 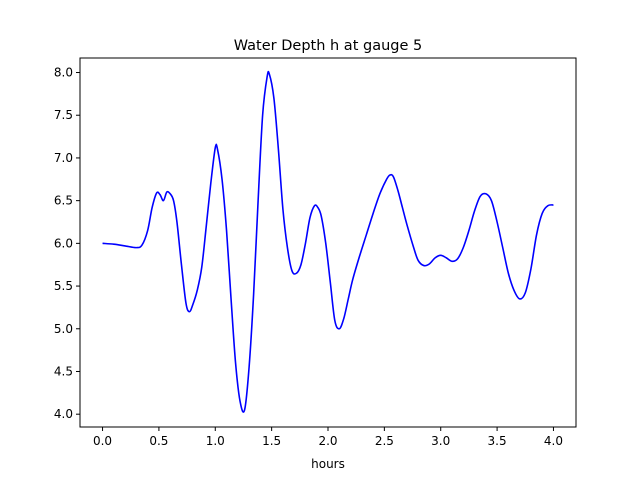 What do you see at coordinates (63, 243) in the screenshot?
I see `y-tick-label: 6.0` at bounding box center [63, 243].